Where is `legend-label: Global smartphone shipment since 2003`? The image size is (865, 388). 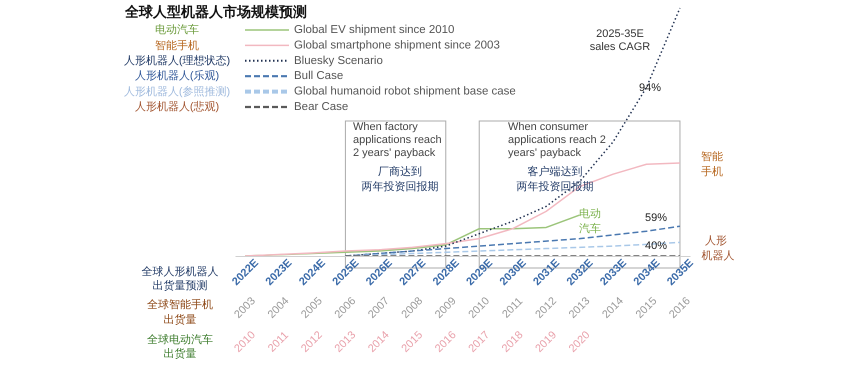
legend-label: Global smartphone shipment since 2003 is located at coordinates (397, 45).